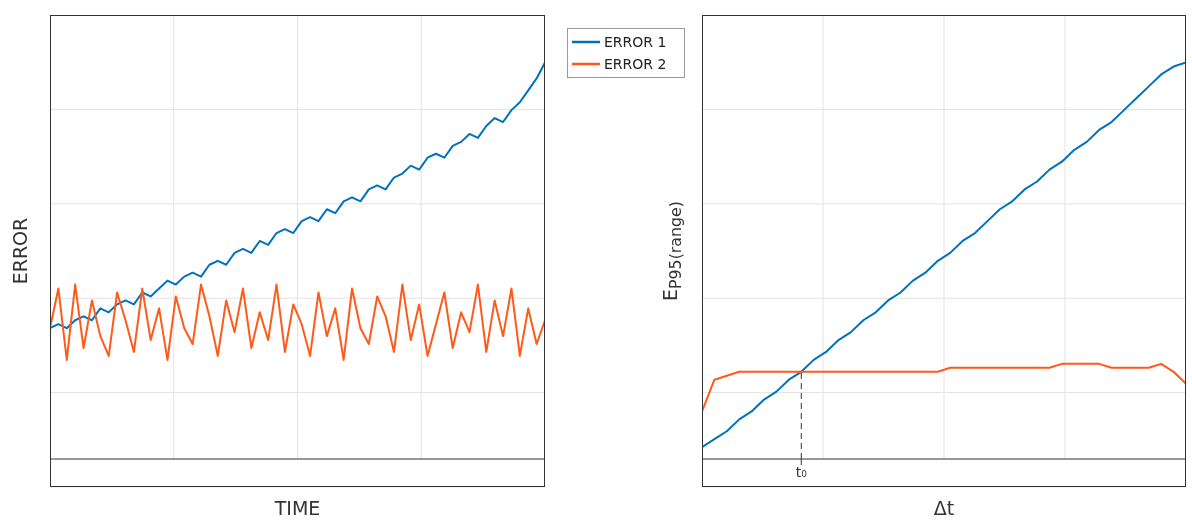 The image size is (1192, 521). I want to click on legend-label: ERROR 1, so click(635, 42).